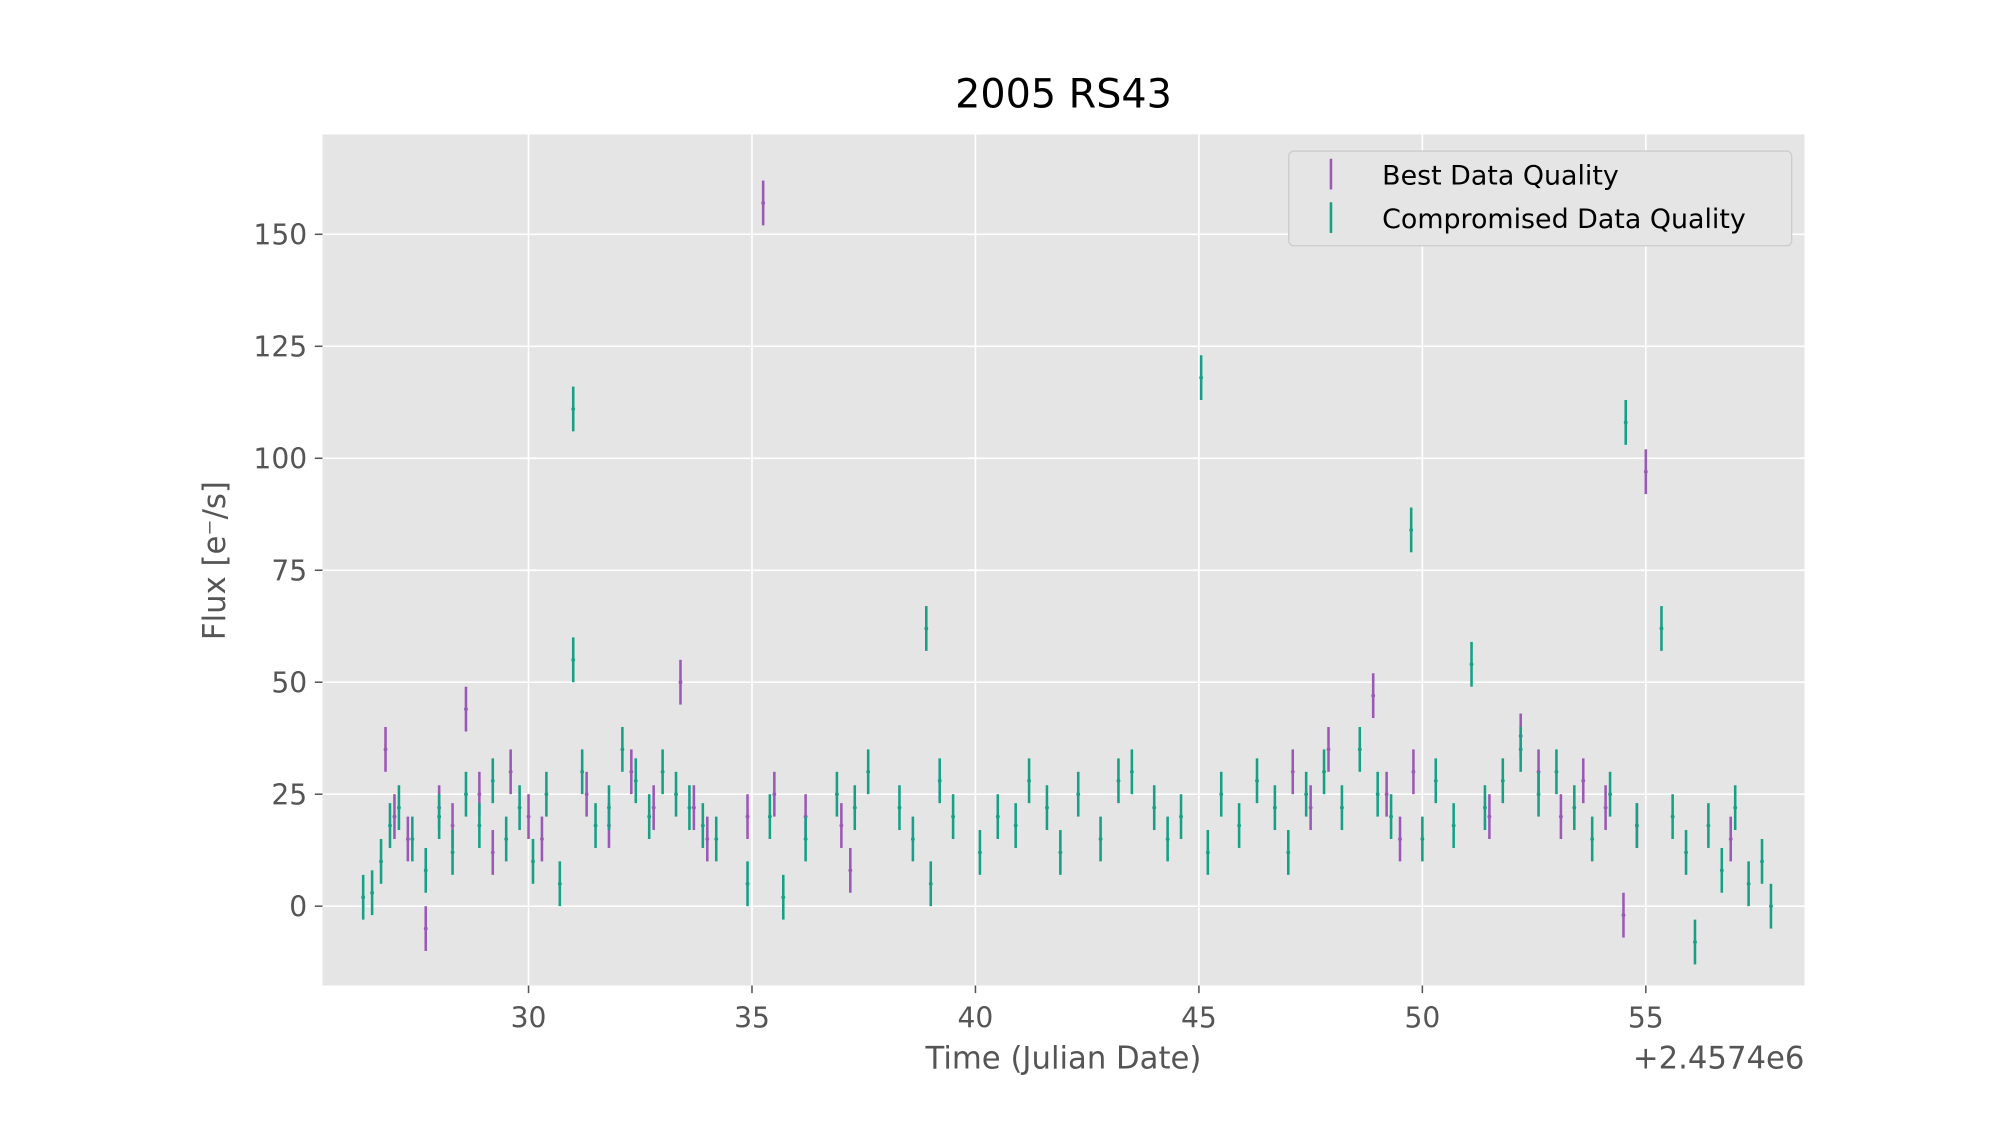 The image size is (1999, 1125). Describe the element at coordinates (280, 235) in the screenshot. I see `y-tick-label: 150` at that location.